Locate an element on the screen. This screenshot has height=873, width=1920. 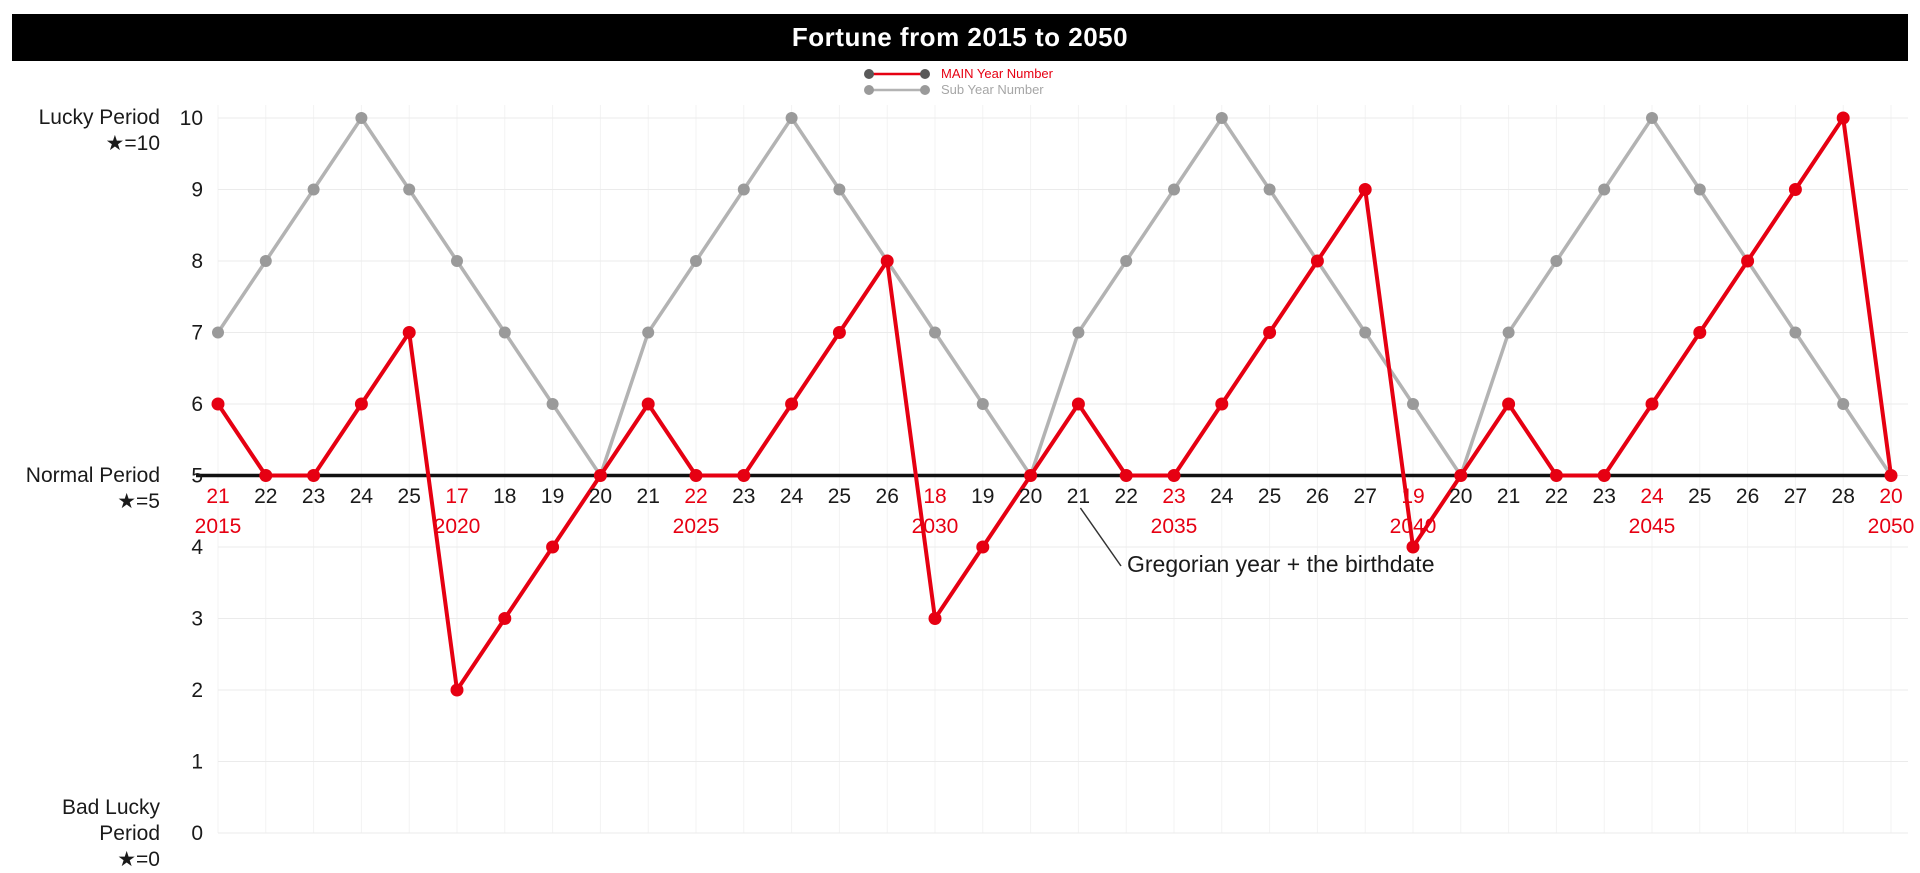
x-year-label: 2030 is located at coordinates (935, 526).